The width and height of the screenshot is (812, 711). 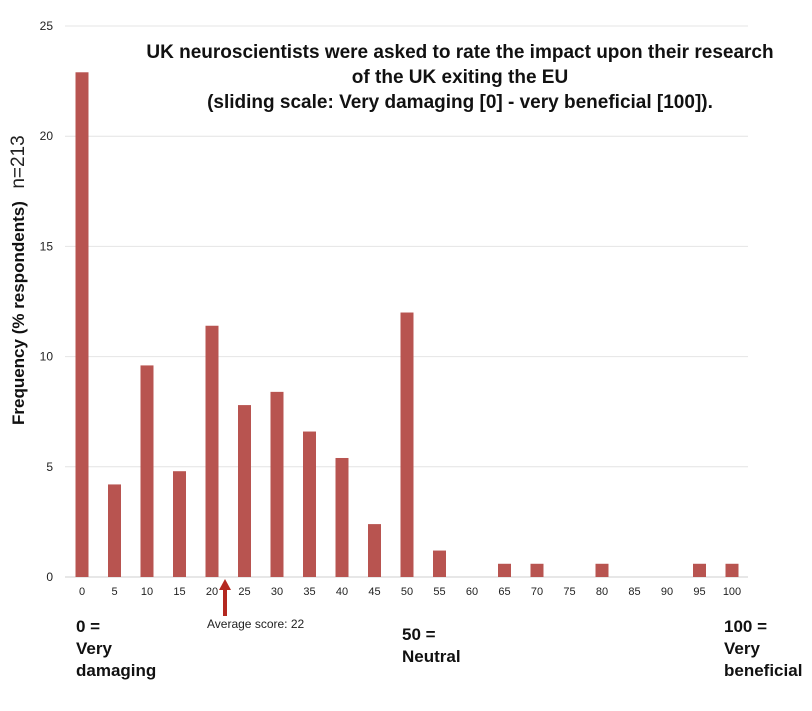 What do you see at coordinates (114, 592) in the screenshot?
I see `x-tick-label: 5` at bounding box center [114, 592].